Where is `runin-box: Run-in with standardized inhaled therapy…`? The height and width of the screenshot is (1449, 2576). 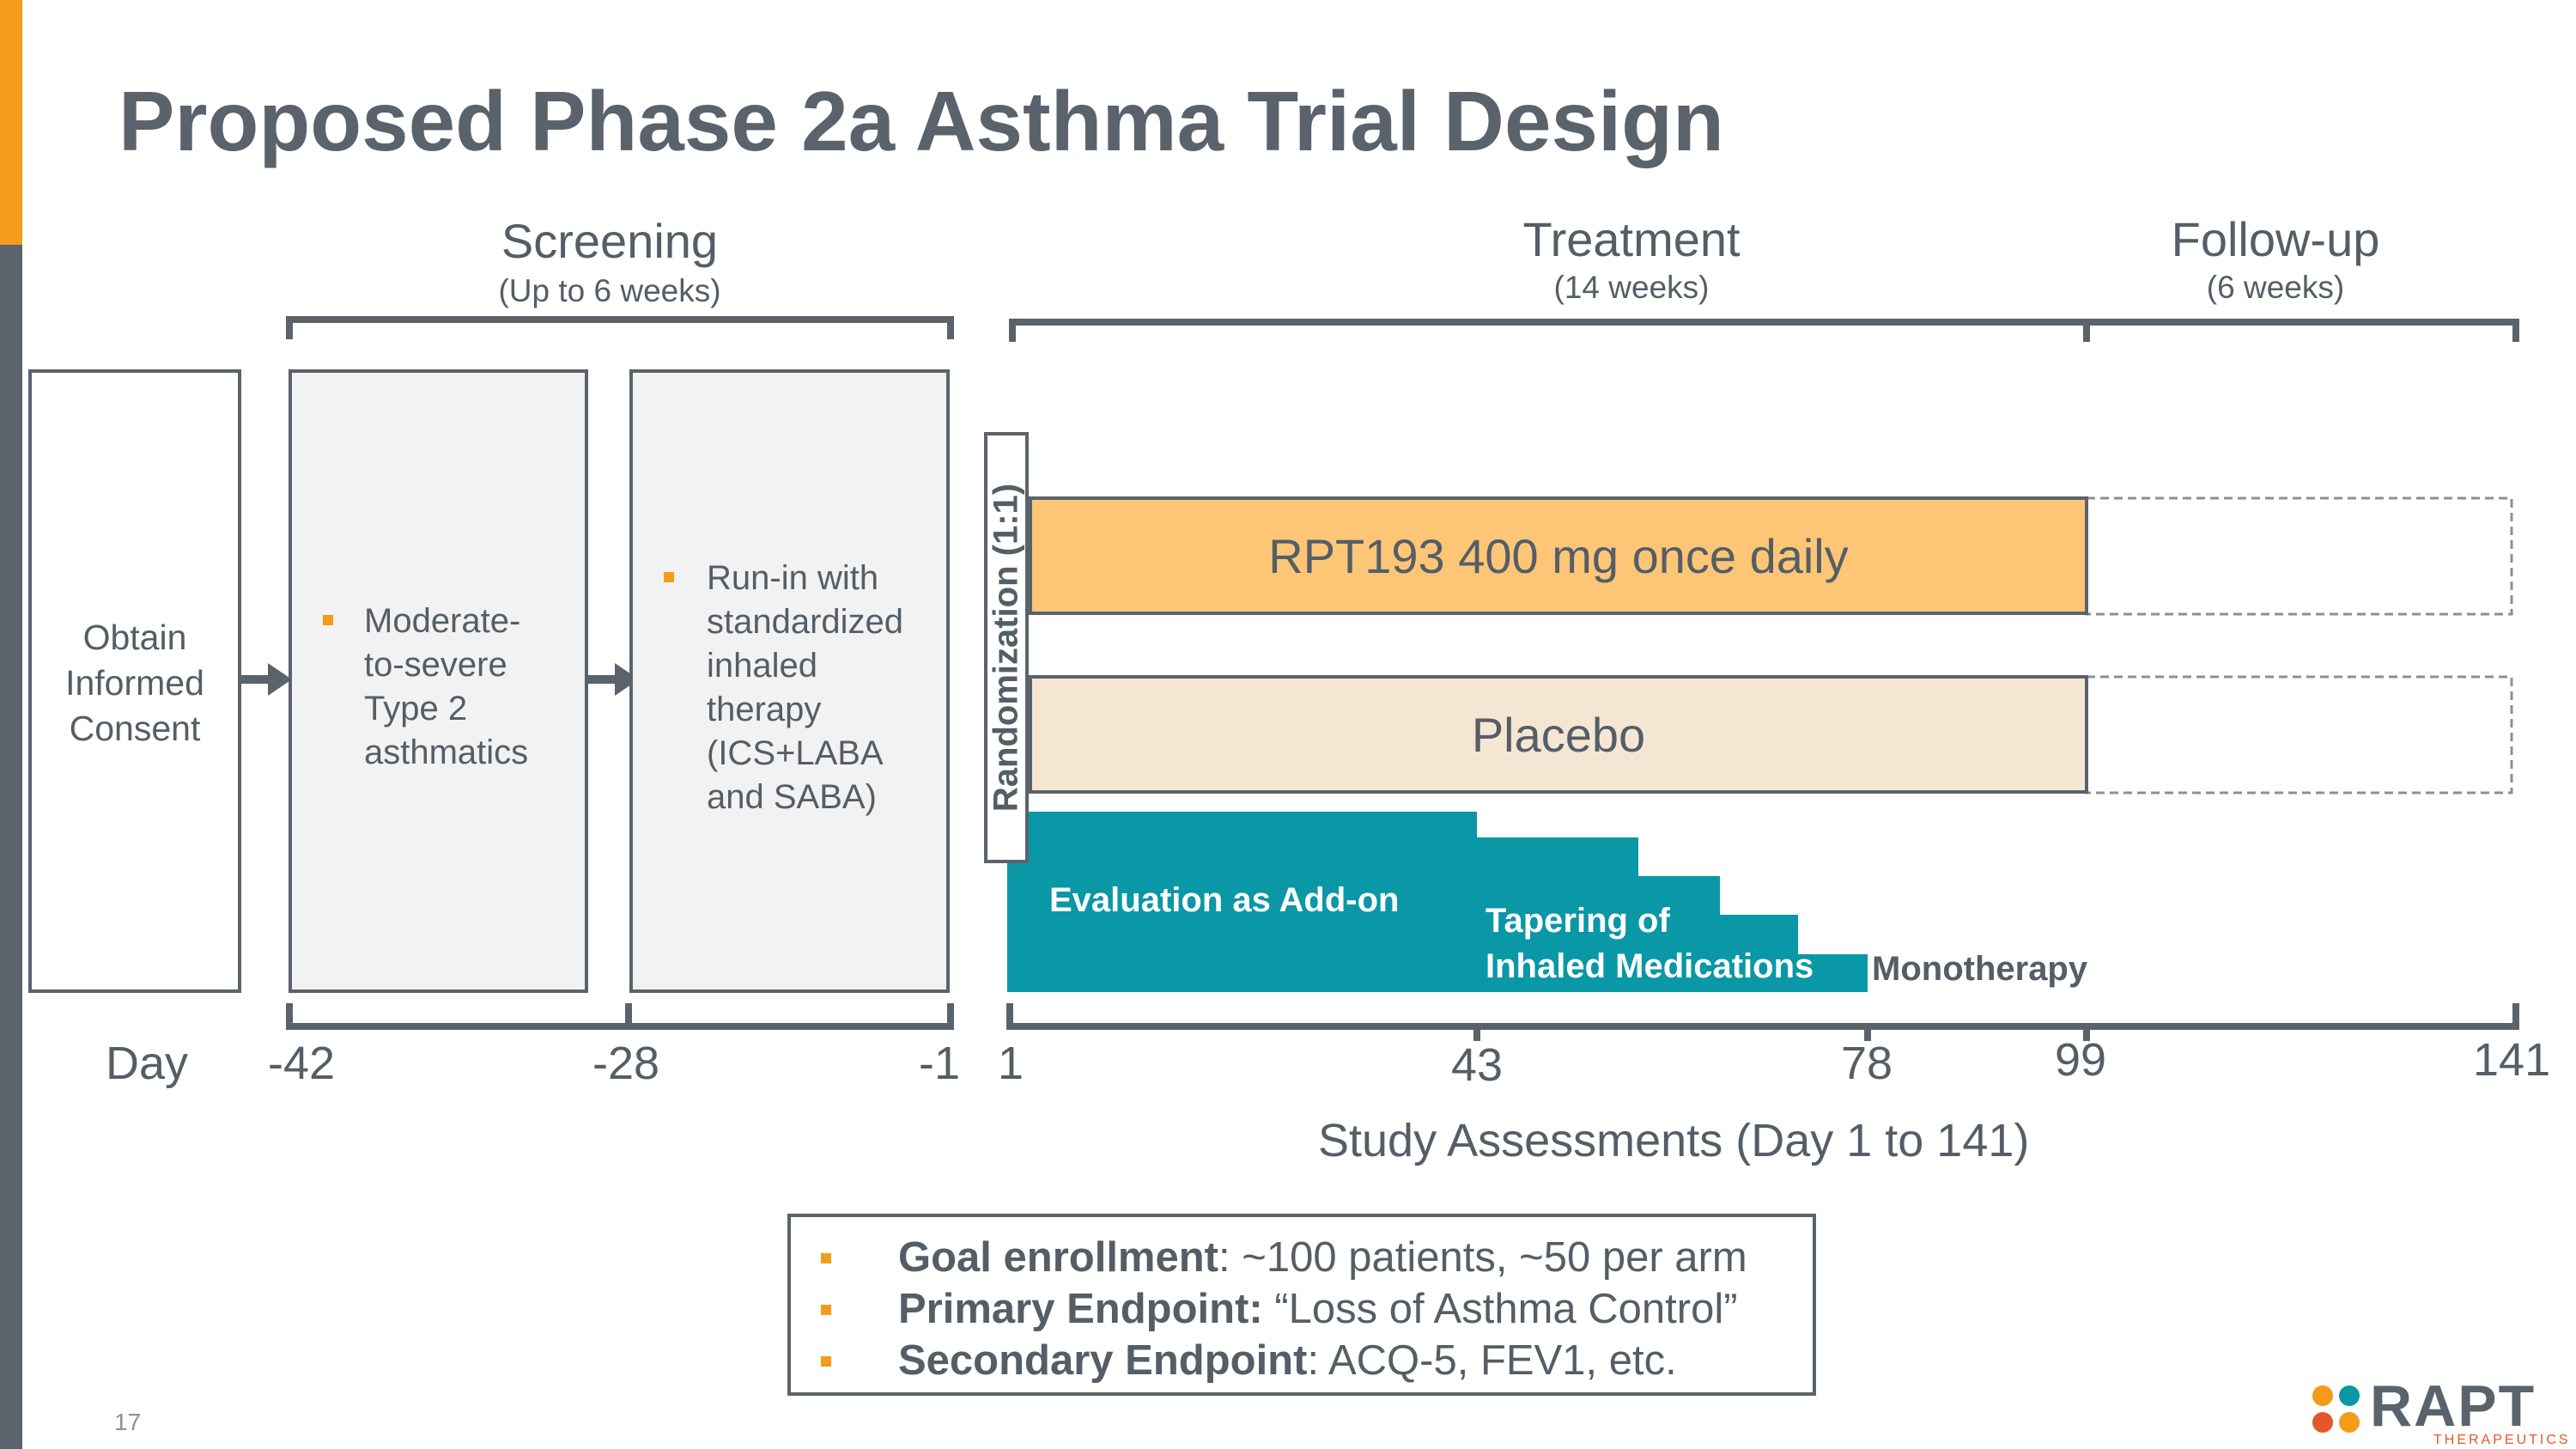
runin-box: Run-in with standardized inhaled therapy… is located at coordinates (790, 681).